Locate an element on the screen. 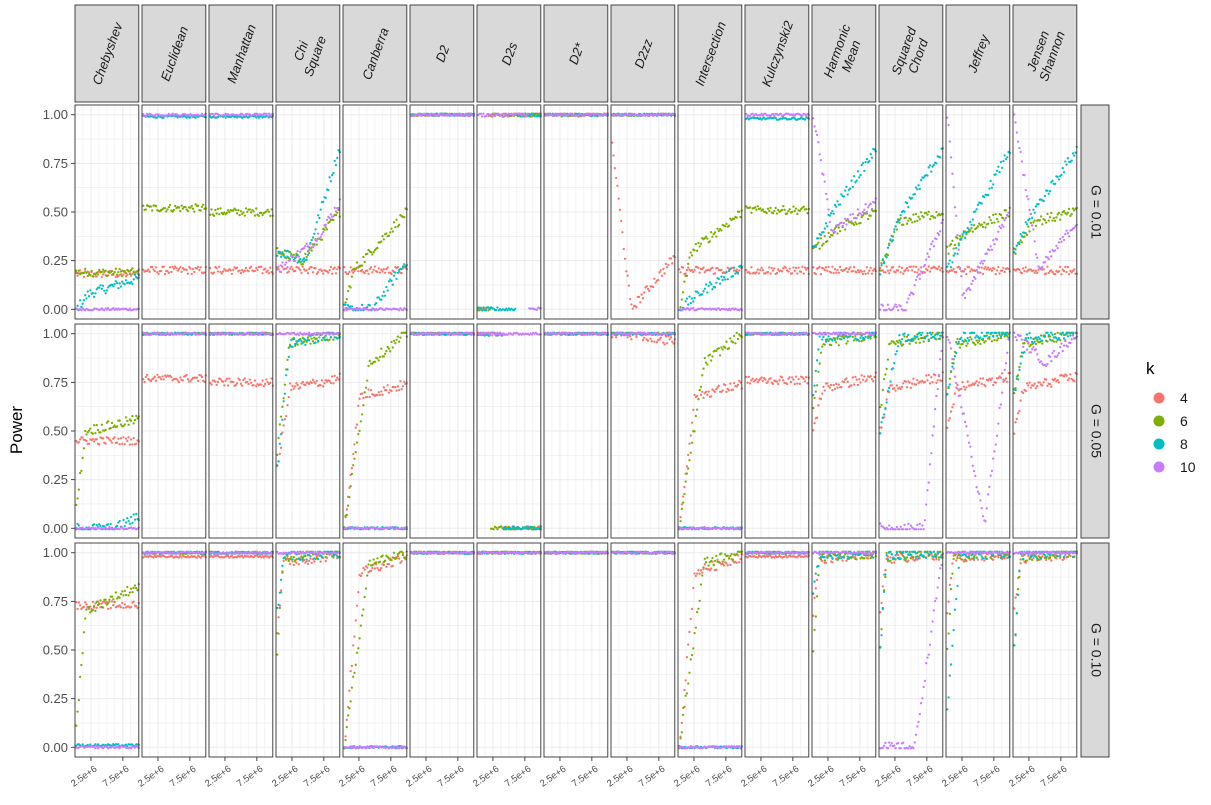 The image size is (1211, 805). row-strip-label: G = 0.01 is located at coordinates (1096, 212).